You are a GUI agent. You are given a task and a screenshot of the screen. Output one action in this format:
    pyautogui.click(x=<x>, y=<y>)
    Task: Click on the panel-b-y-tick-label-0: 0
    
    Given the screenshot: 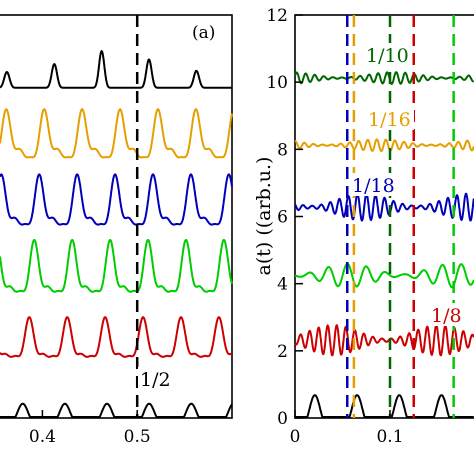 What is the action you would take?
    pyautogui.click(x=282, y=419)
    